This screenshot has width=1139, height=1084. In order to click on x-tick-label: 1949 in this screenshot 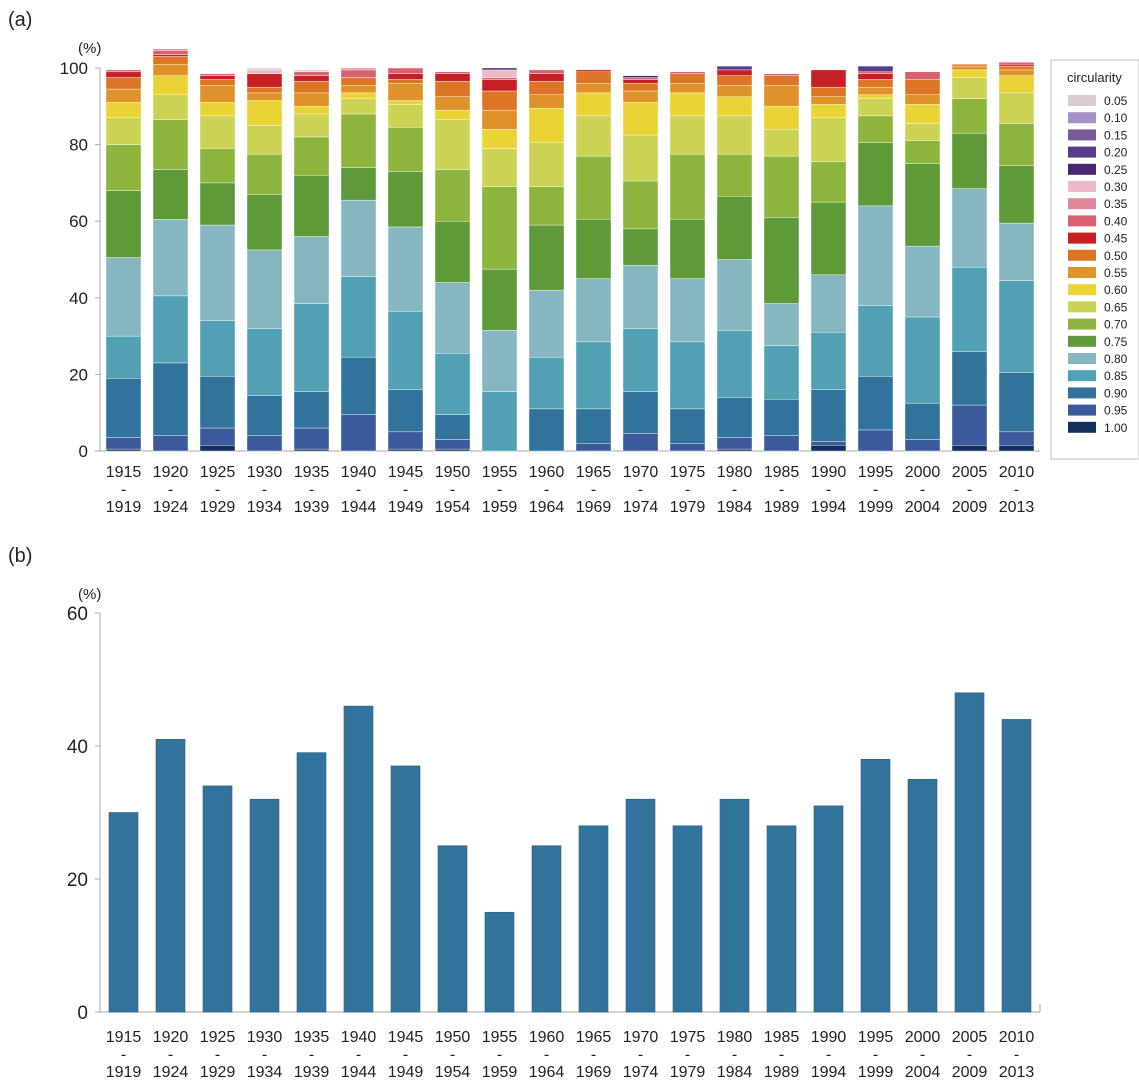, I will do `click(406, 1072)`.